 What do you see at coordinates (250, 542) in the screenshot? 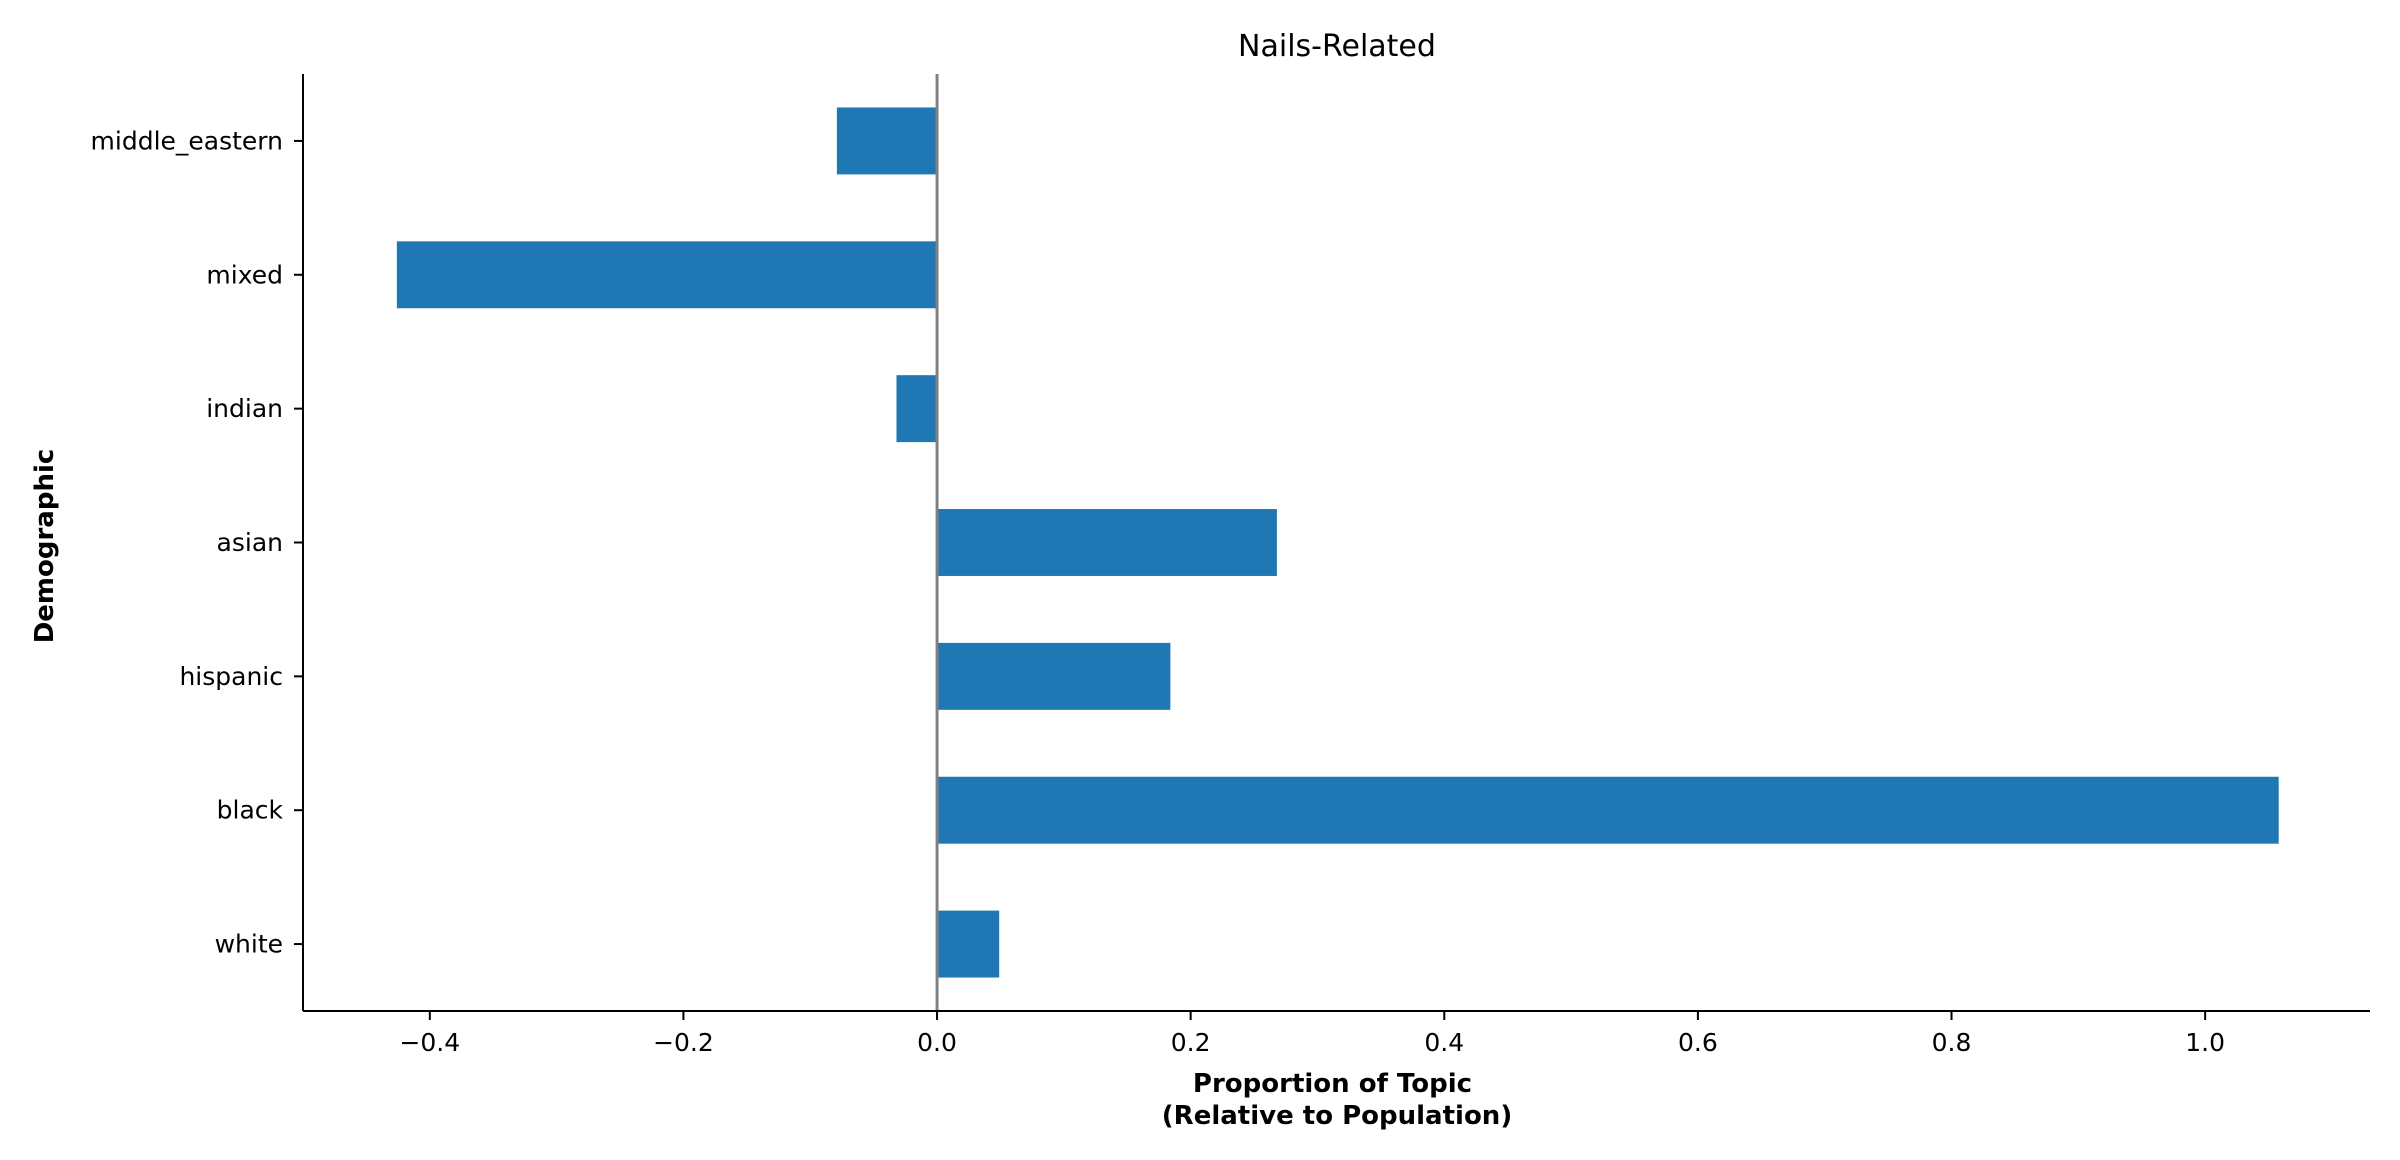
I see `y-tick-label-asian: asian` at bounding box center [250, 542].